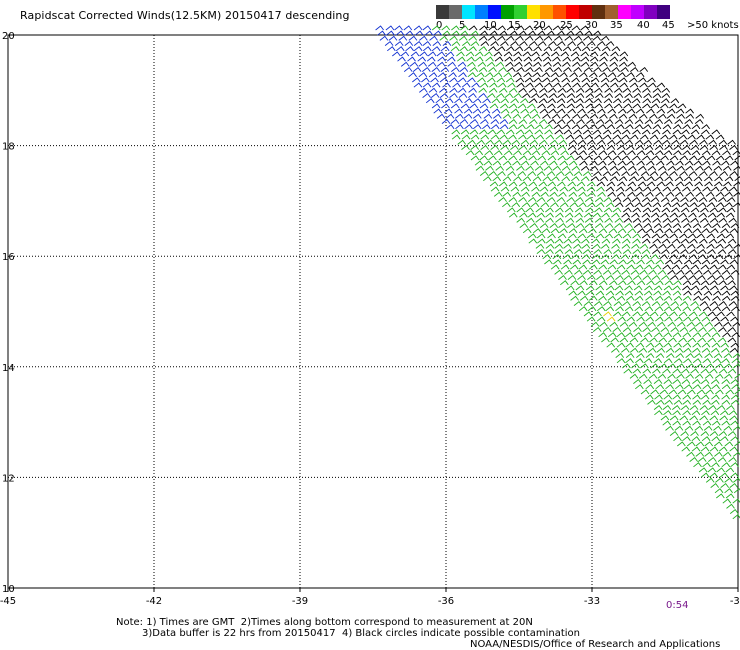 The height and width of the screenshot is (650, 740). I want to click on wind-speed-colorbar, so click(553, 12).